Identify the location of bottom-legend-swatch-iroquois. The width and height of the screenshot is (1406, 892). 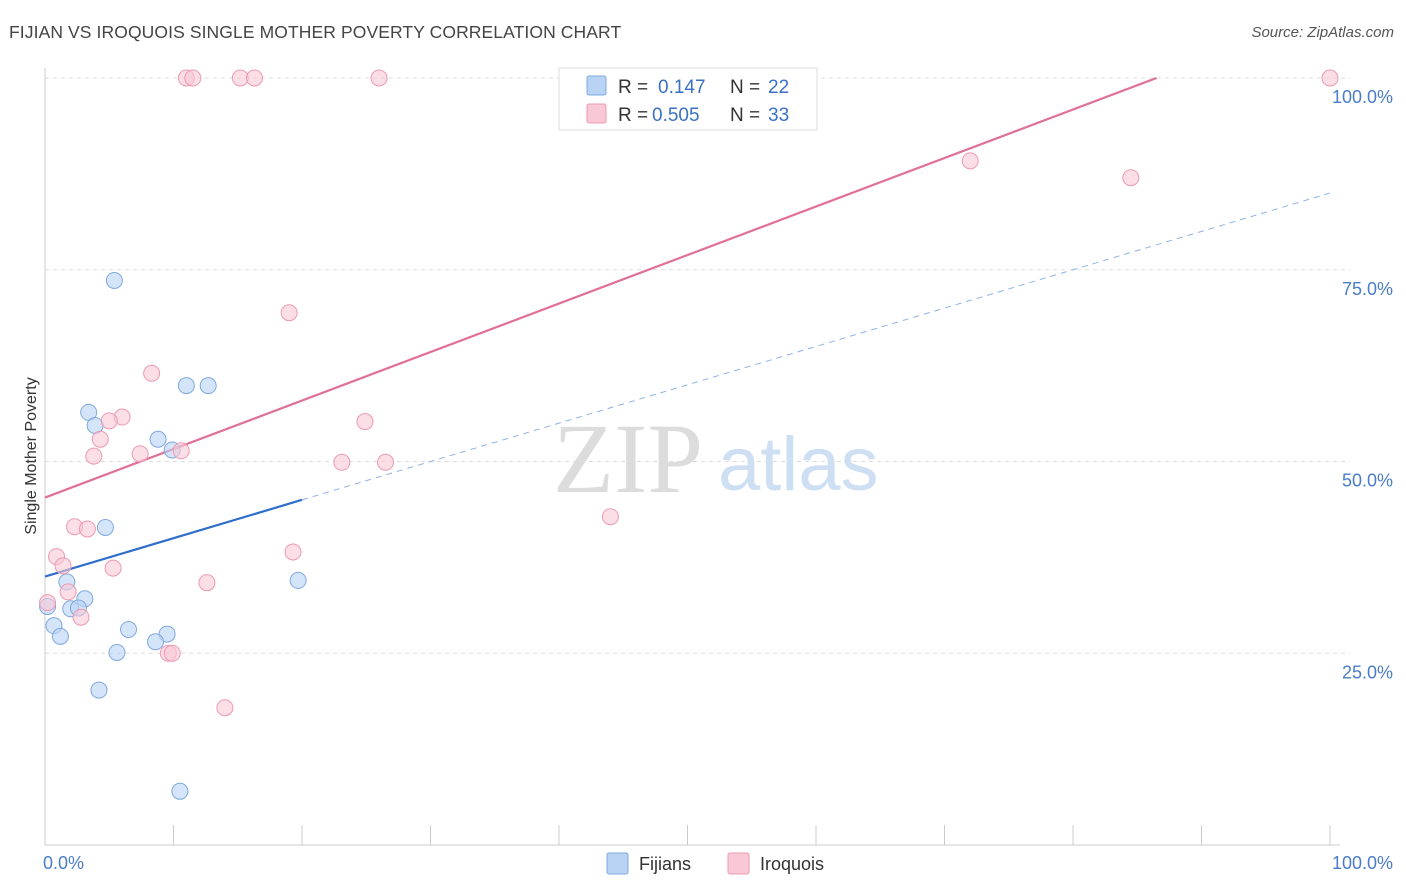
(738, 863).